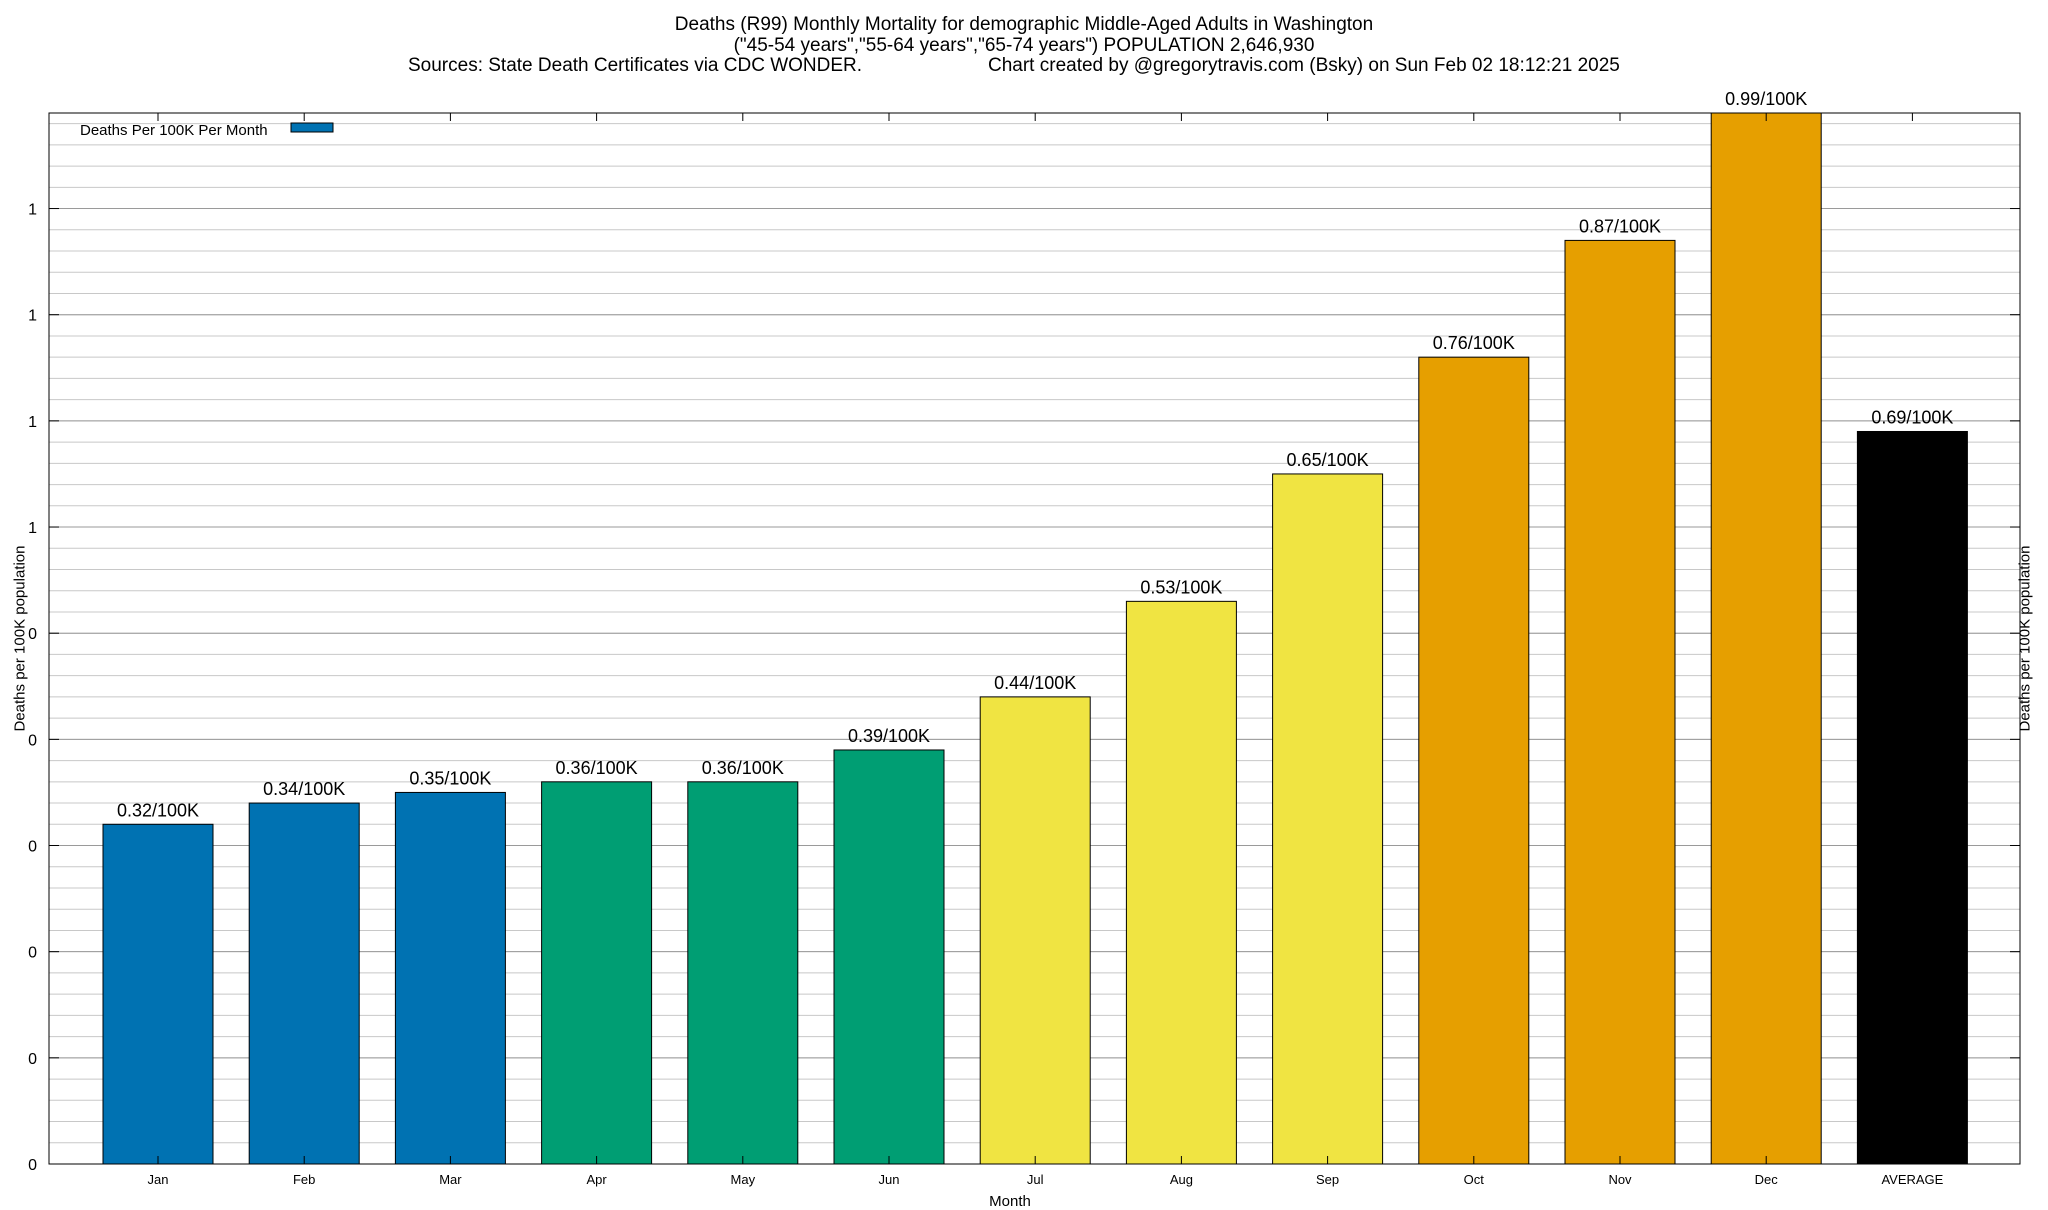 Image resolution: width=2048 pixels, height=1210 pixels. I want to click on x-tick-label: Jul, so click(1035, 1179).